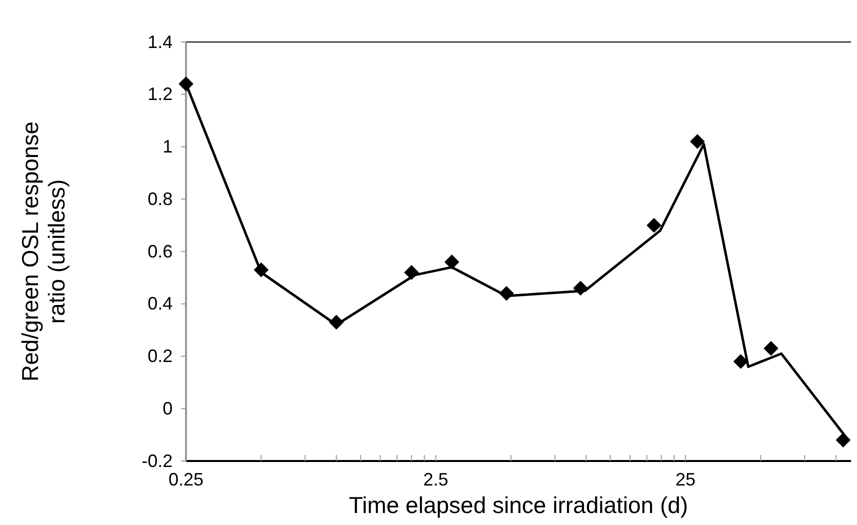  Describe the element at coordinates (167, 408) in the screenshot. I see `y-tick-label: 0` at that location.